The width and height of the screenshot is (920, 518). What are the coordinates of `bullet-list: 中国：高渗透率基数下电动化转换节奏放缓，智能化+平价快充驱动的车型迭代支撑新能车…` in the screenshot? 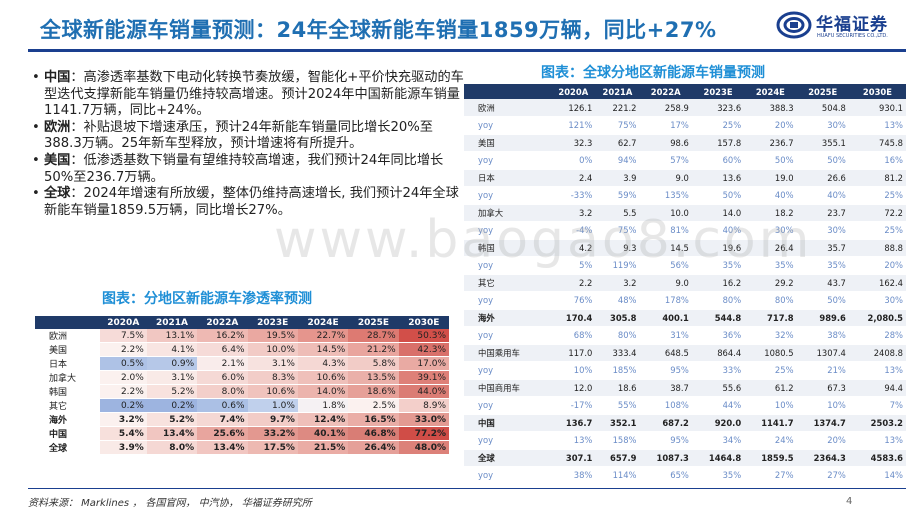 It's located at (250, 144).